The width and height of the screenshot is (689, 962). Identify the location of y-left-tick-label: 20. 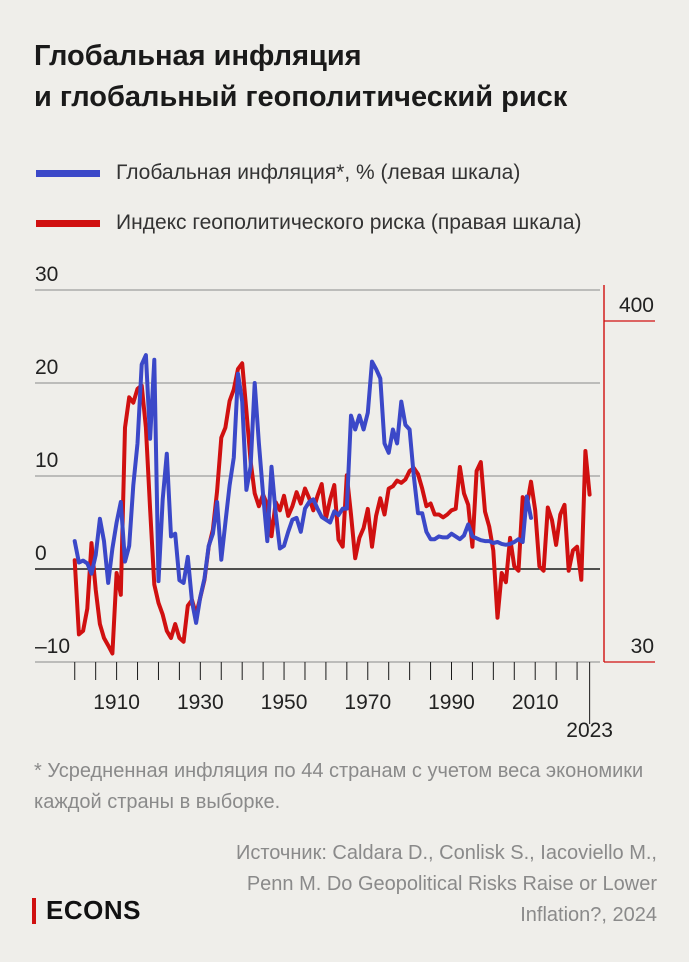
(46, 367).